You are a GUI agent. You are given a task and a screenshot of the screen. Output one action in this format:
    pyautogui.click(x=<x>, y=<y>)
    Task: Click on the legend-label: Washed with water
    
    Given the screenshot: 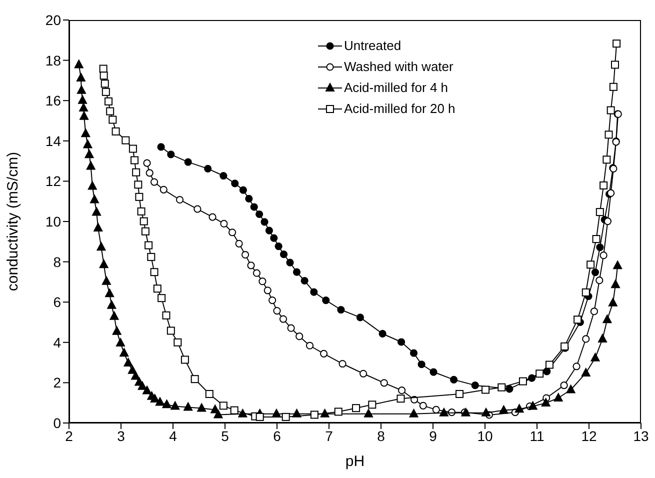 What is the action you would take?
    pyautogui.click(x=399, y=66)
    